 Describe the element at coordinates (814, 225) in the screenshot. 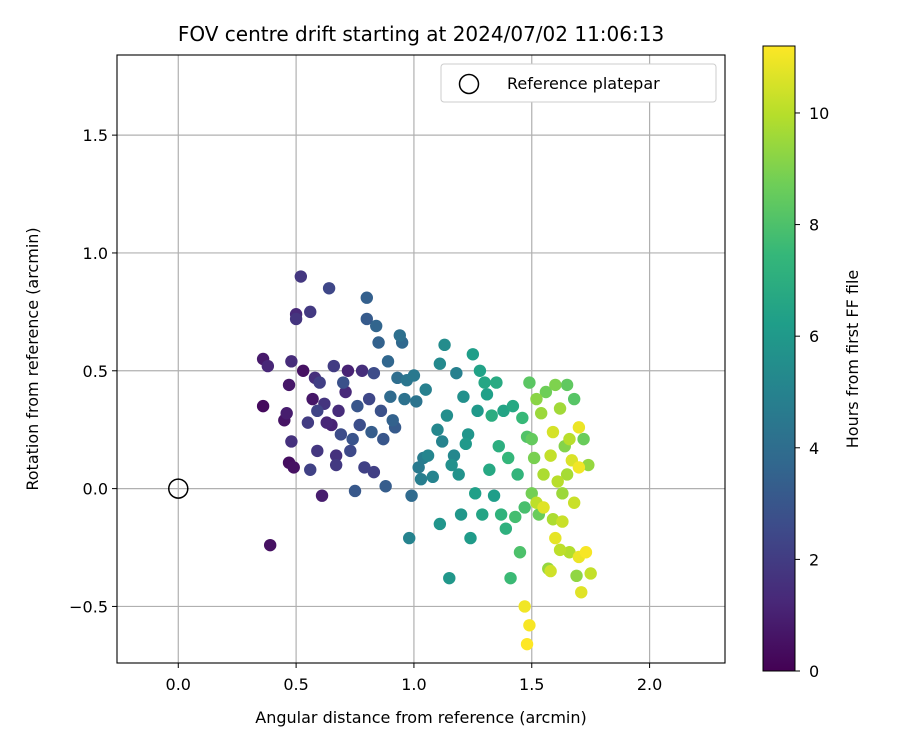

I see `colorbar-tick-label: 8` at that location.